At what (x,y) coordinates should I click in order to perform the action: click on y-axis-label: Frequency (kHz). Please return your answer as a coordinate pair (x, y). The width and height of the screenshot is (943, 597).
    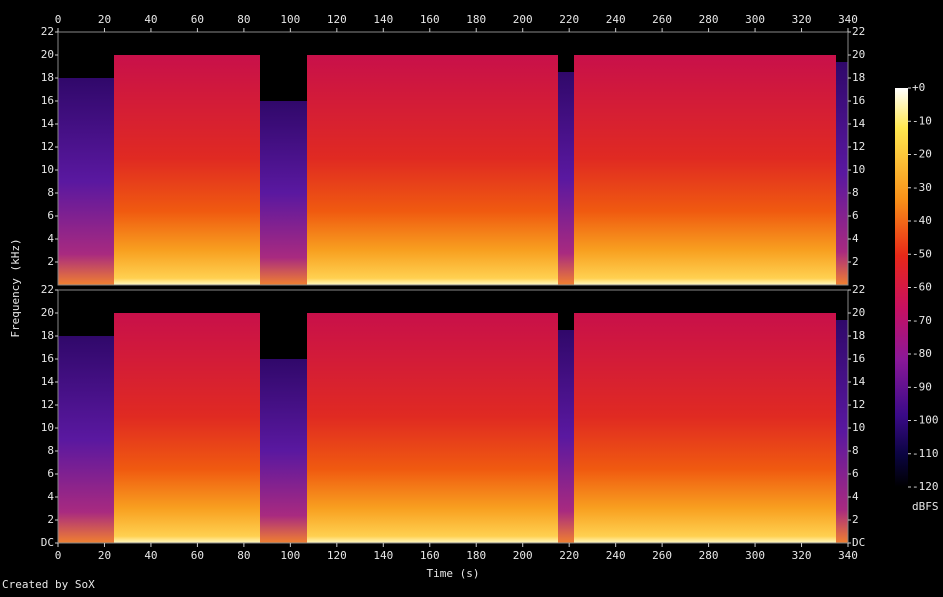
    Looking at the image, I should click on (15, 287).